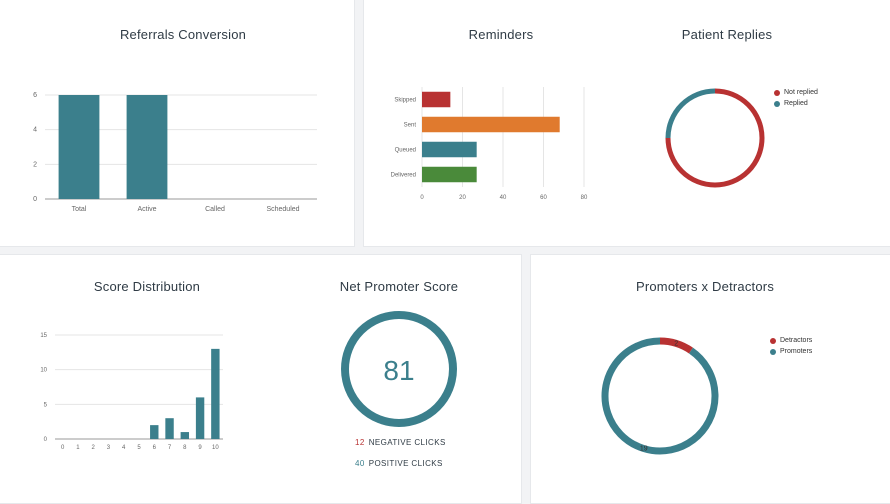  What do you see at coordinates (801, 92) in the screenshot?
I see `legend-label: Not replied` at bounding box center [801, 92].